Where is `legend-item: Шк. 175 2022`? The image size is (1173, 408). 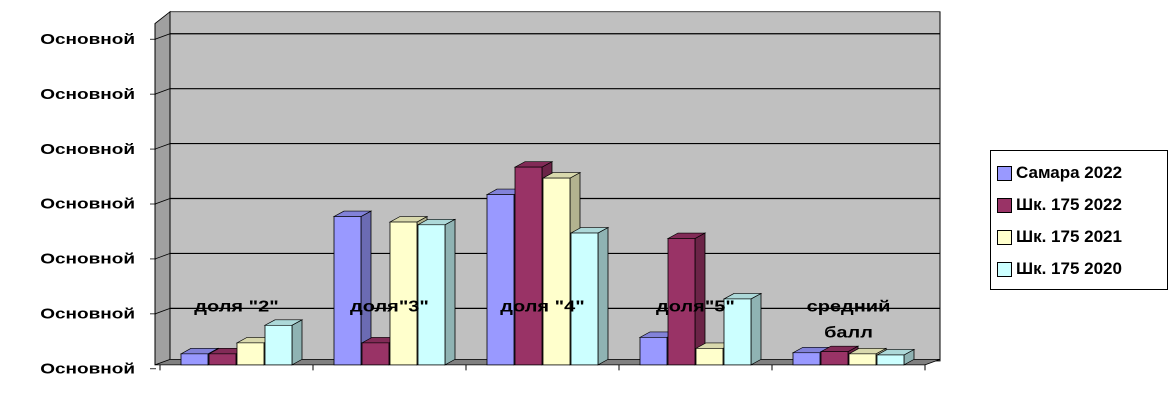 legend-item: Шк. 175 2022 is located at coordinates (1082, 205).